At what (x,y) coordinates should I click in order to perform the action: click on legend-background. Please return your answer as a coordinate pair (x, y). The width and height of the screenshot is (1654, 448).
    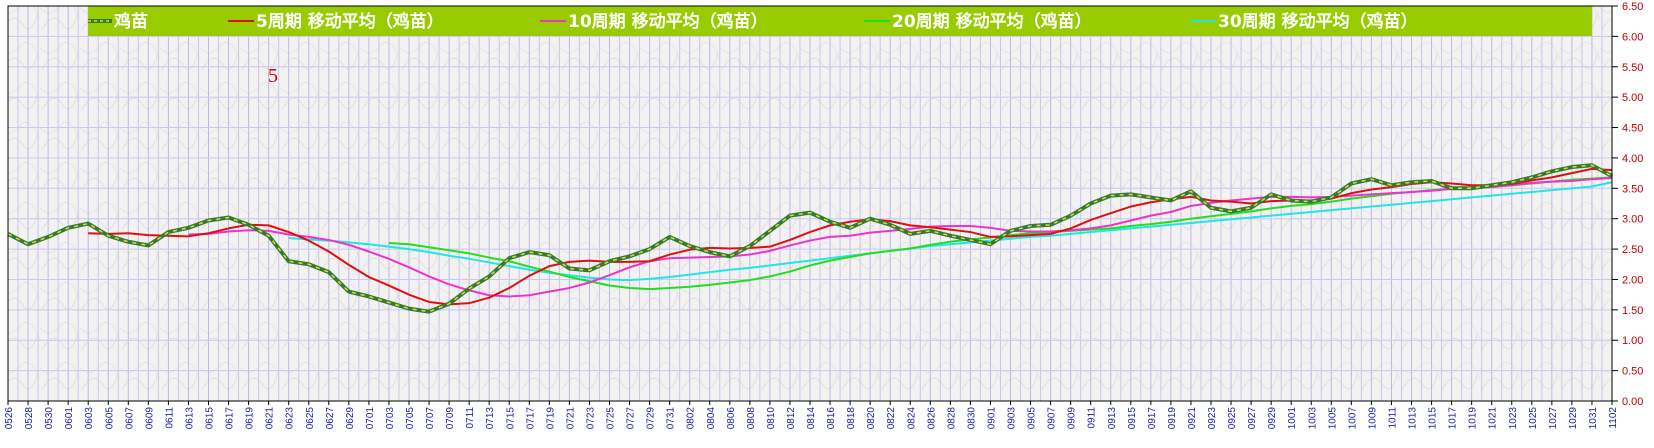
    Looking at the image, I should click on (840, 21).